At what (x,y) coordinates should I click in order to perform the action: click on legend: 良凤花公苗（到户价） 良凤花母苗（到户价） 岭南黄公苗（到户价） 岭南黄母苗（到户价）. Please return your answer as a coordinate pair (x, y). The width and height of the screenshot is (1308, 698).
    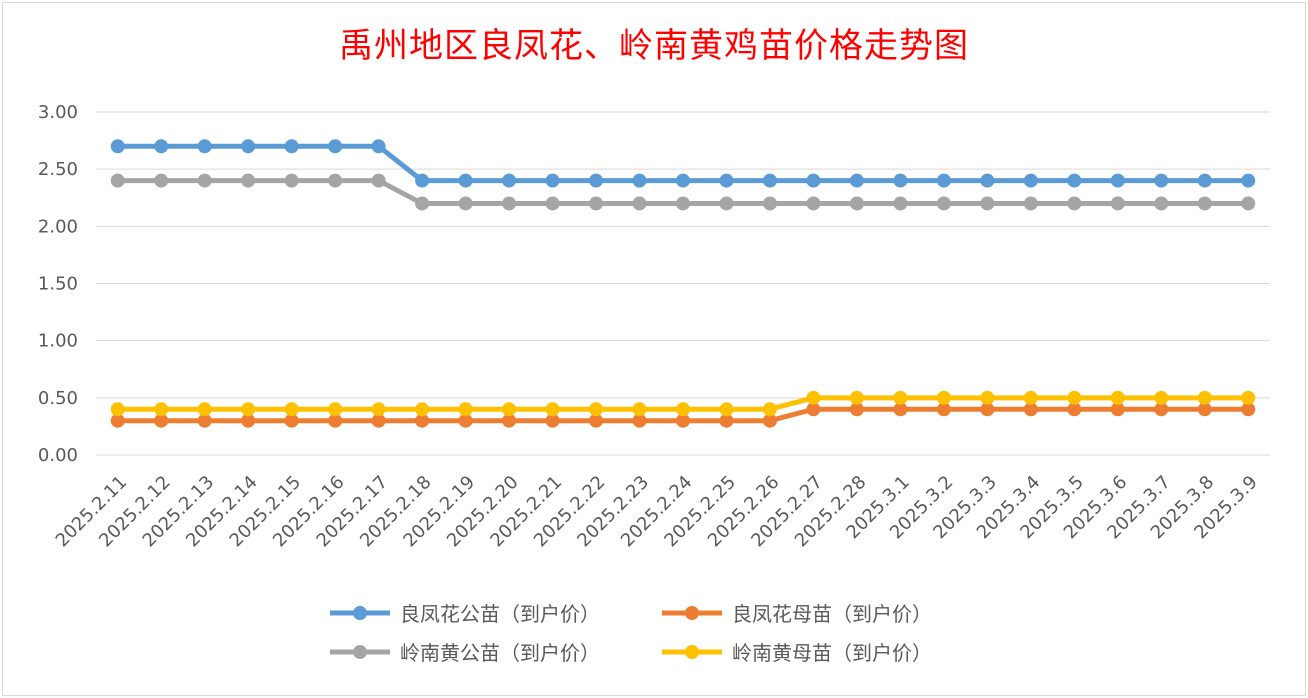
    Looking at the image, I should click on (631, 633).